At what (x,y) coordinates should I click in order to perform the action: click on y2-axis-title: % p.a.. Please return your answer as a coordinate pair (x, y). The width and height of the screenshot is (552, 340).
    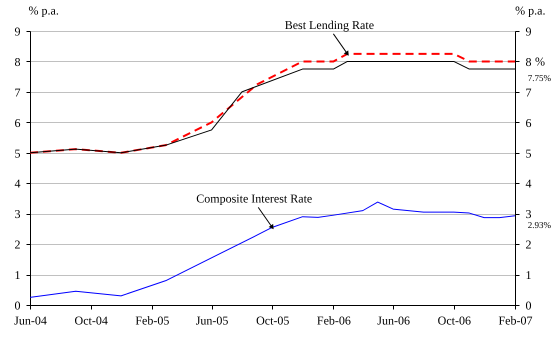
    Looking at the image, I should click on (530, 11).